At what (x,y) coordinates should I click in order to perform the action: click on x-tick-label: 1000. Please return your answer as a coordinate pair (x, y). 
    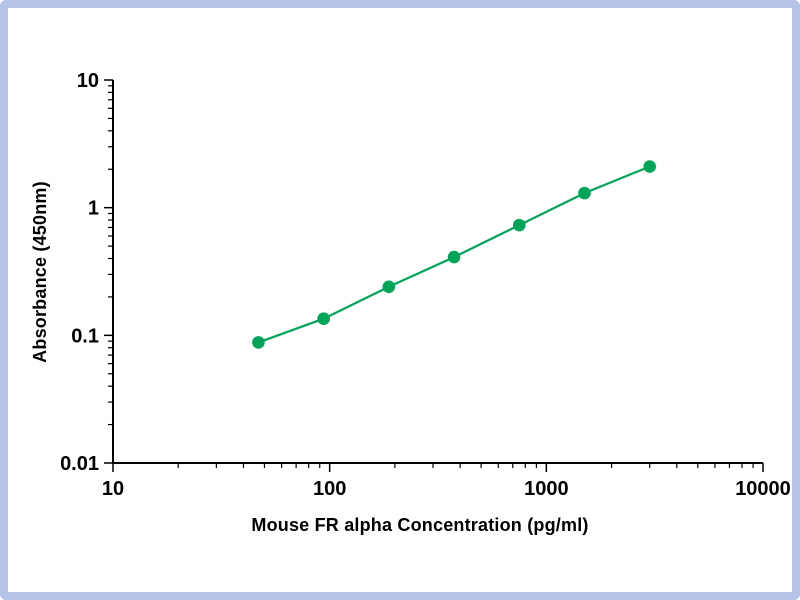
    Looking at the image, I should click on (546, 489).